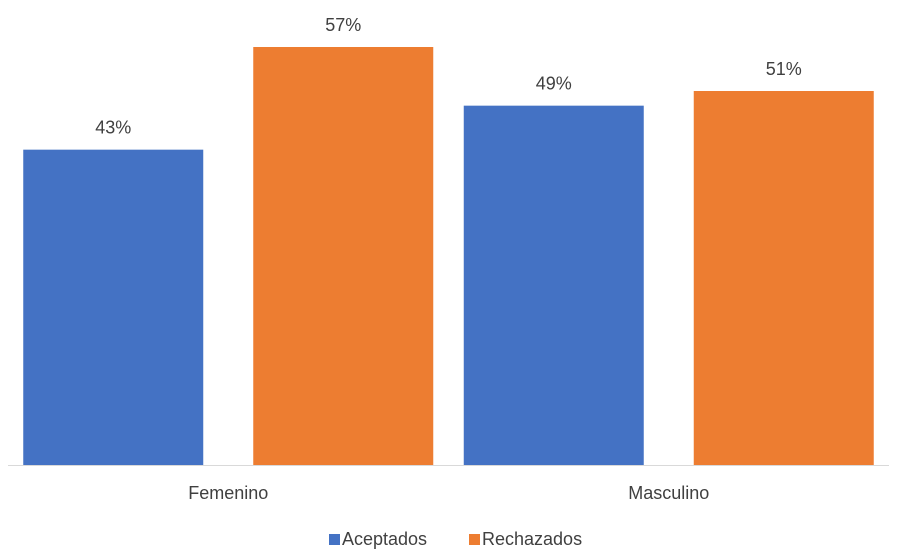 This screenshot has width=897, height=550. What do you see at coordinates (784, 69) in the screenshot?
I see `data-label-rechazados-masculino: 51%` at bounding box center [784, 69].